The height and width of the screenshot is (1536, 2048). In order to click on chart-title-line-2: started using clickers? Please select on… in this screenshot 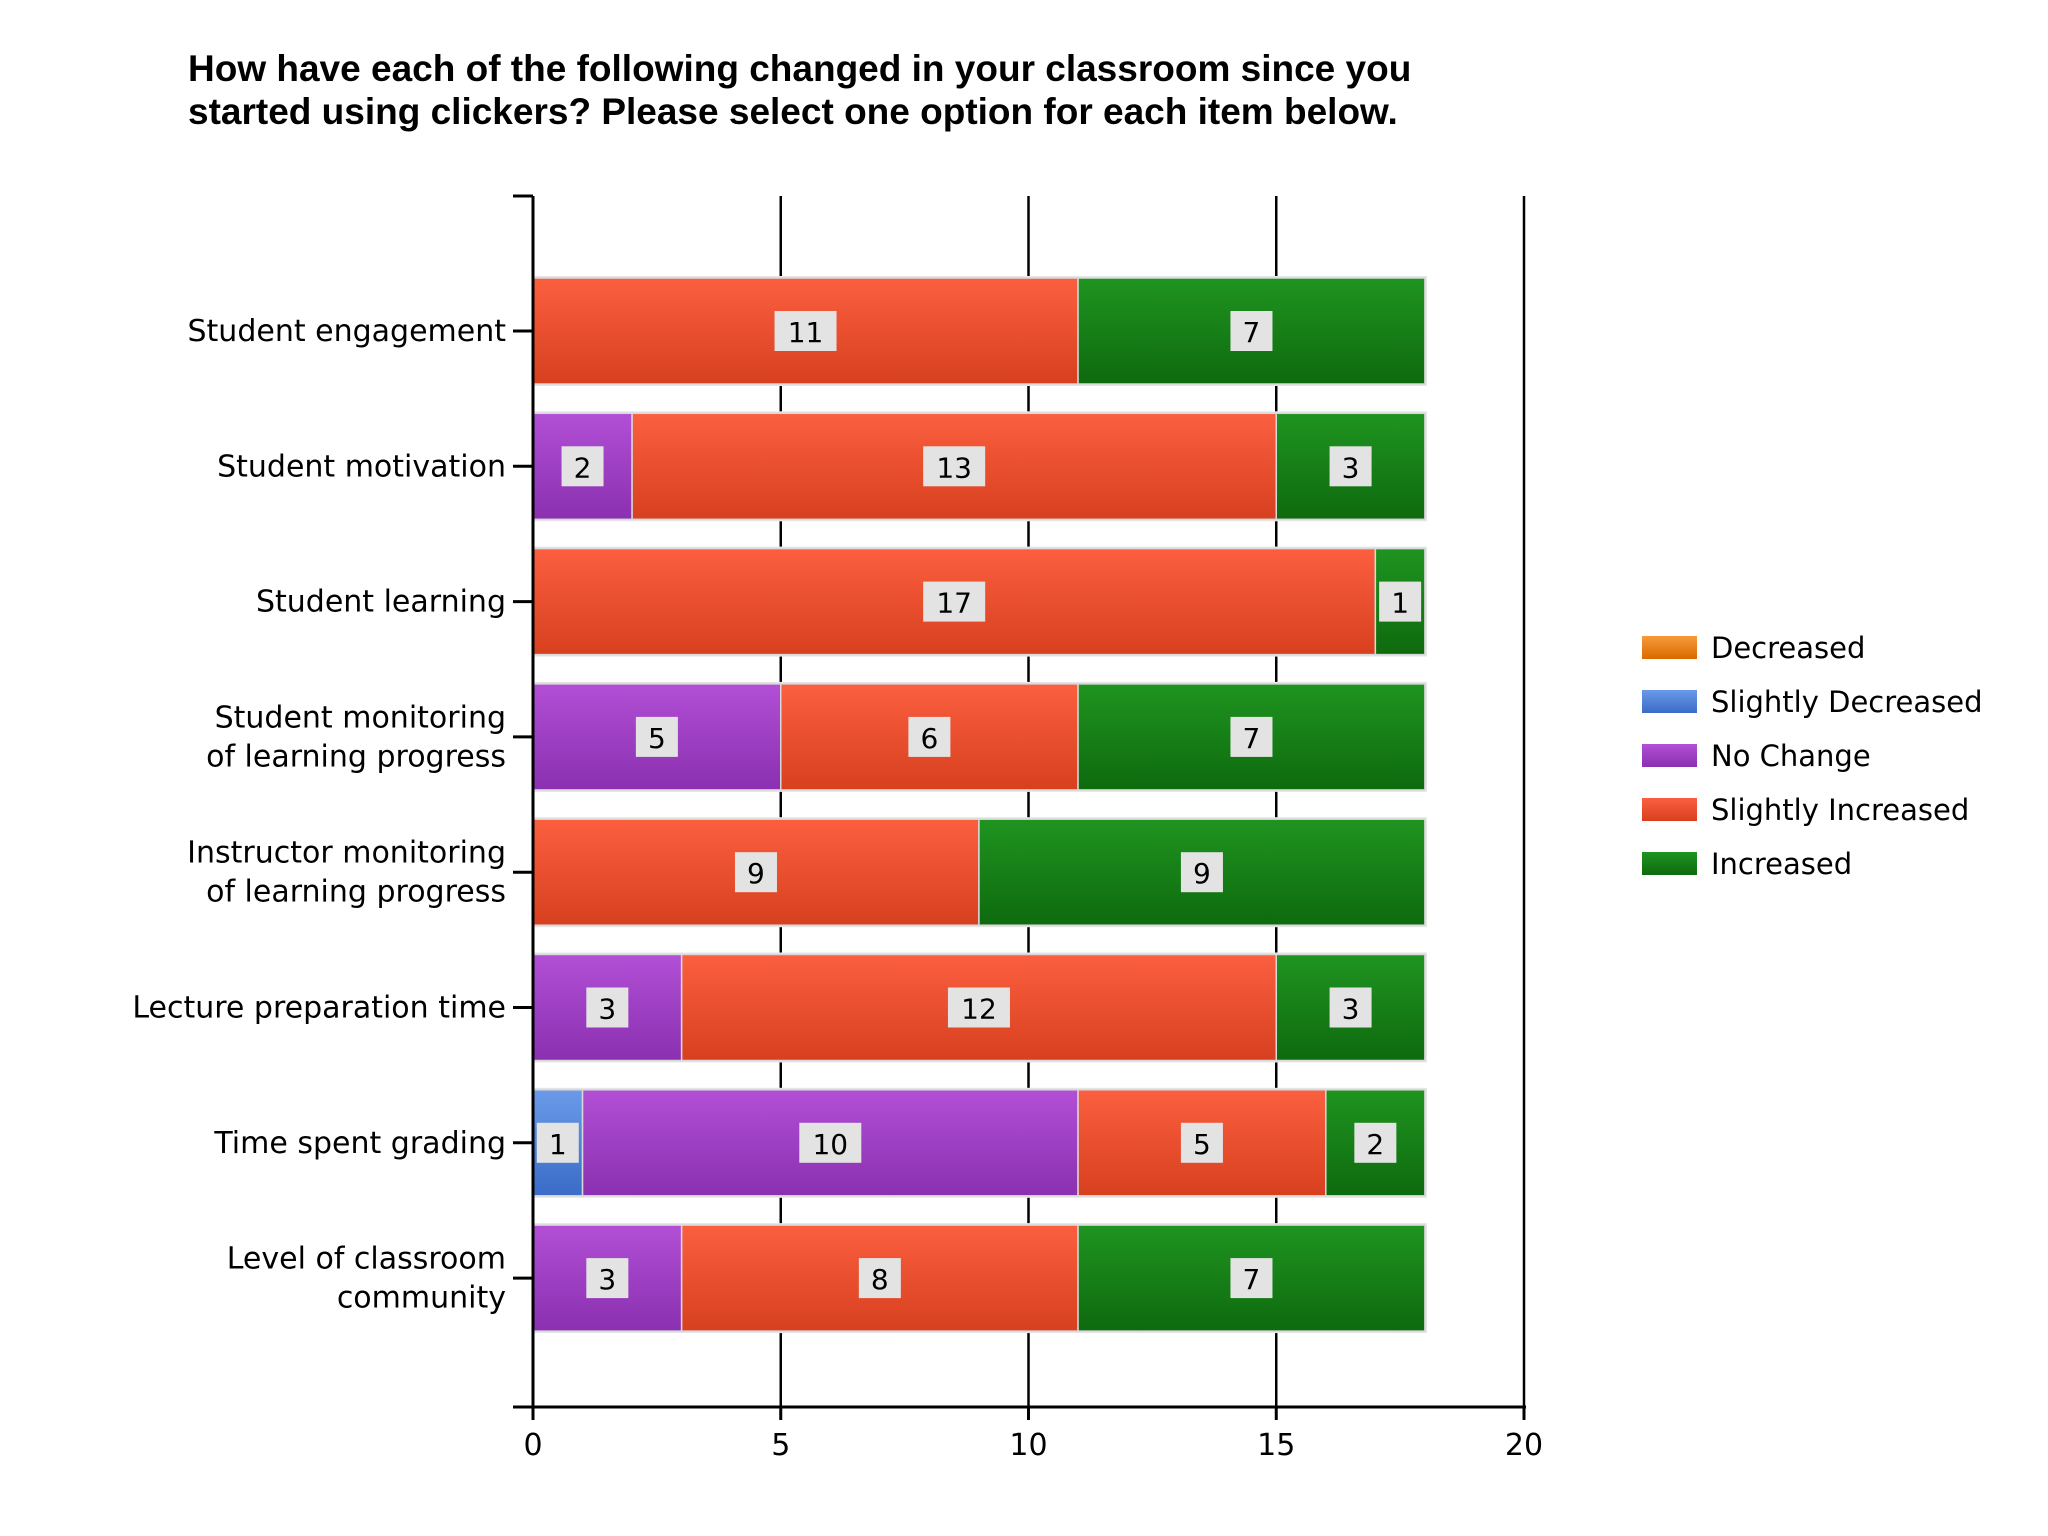, I will do `click(793, 111)`.